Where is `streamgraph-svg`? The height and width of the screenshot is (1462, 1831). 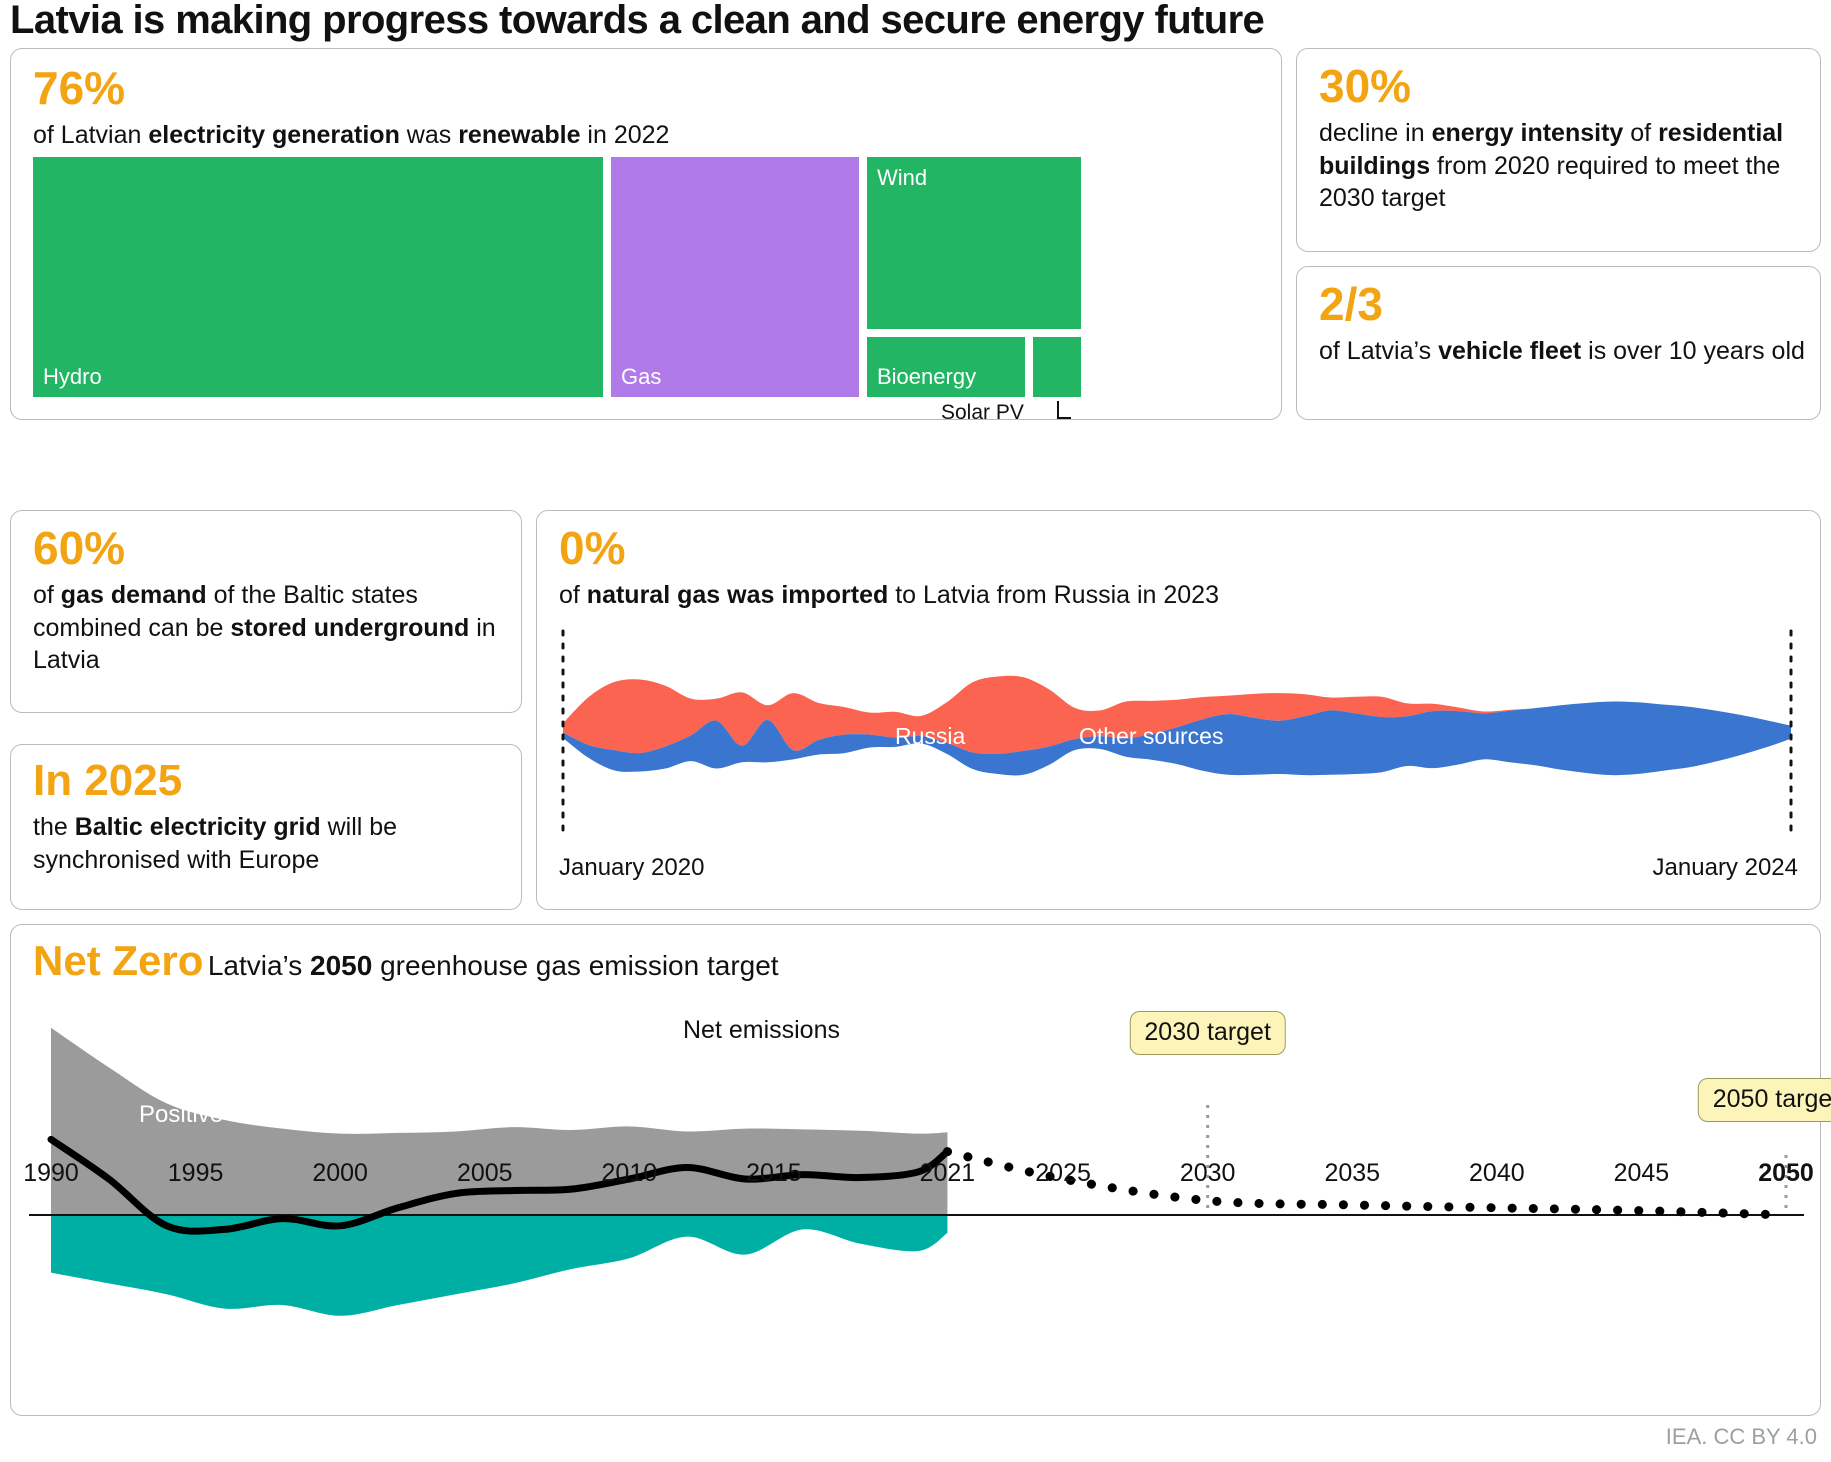
streamgraph-svg is located at coordinates (1177, 731).